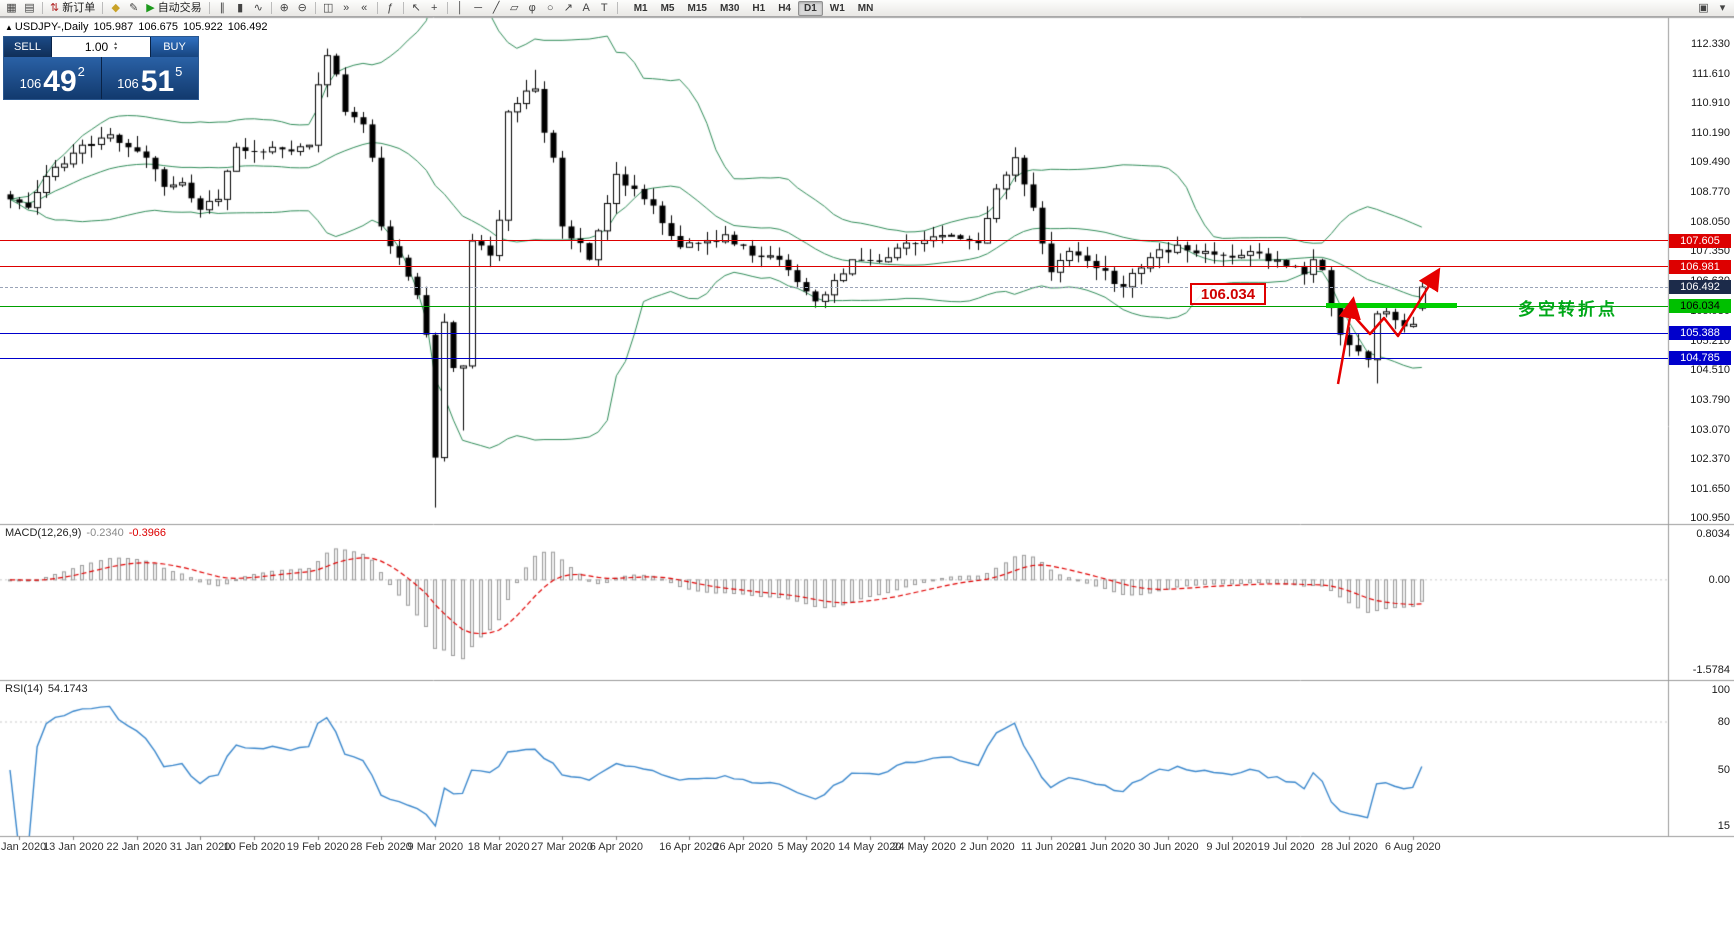 This screenshot has width=1734, height=941. Describe the element at coordinates (1710, 162) in the screenshot. I see `price-axis-label: 109.490` at that location.